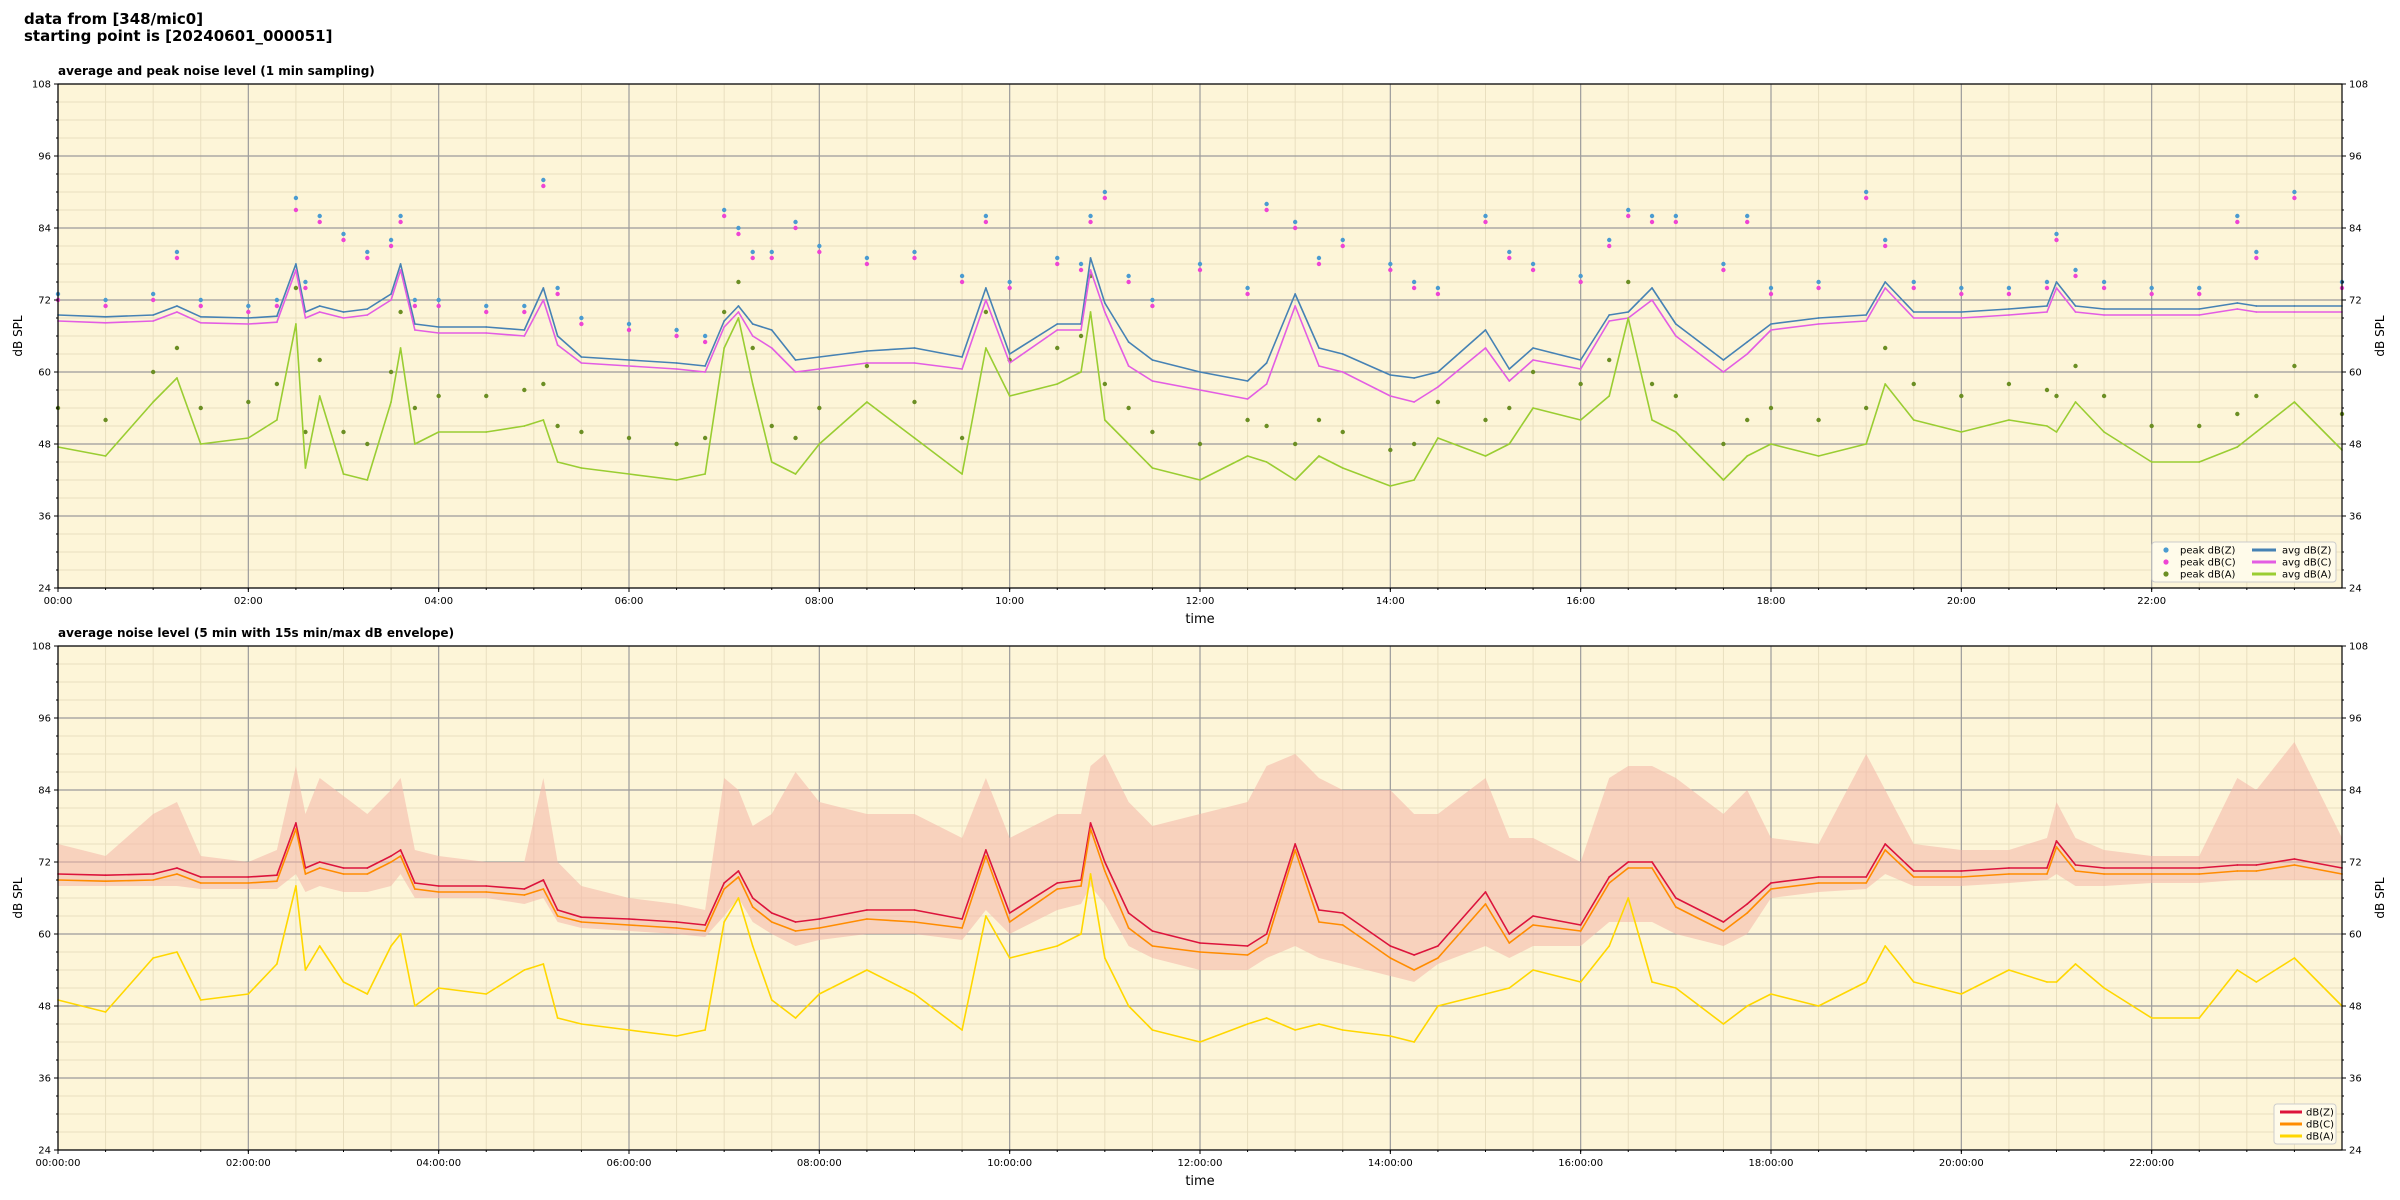 The width and height of the screenshot is (2400, 1200). I want to click on series-avg-db-z-, so click(1200, 319).